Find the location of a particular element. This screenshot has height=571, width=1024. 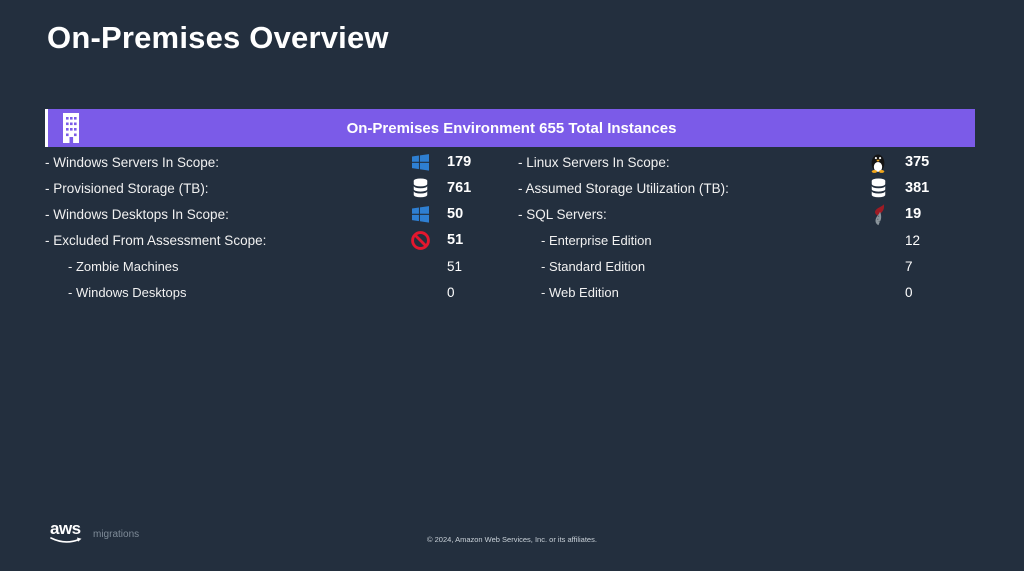

stat-row-windows-servers: - Windows Servers In Scope: 179 is located at coordinates (275, 162).